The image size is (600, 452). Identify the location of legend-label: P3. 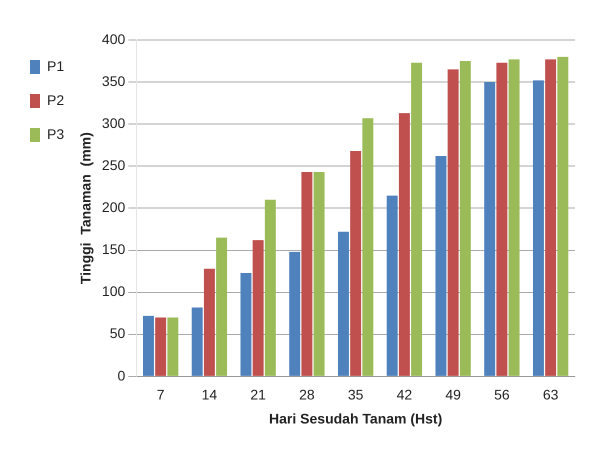
(55, 134).